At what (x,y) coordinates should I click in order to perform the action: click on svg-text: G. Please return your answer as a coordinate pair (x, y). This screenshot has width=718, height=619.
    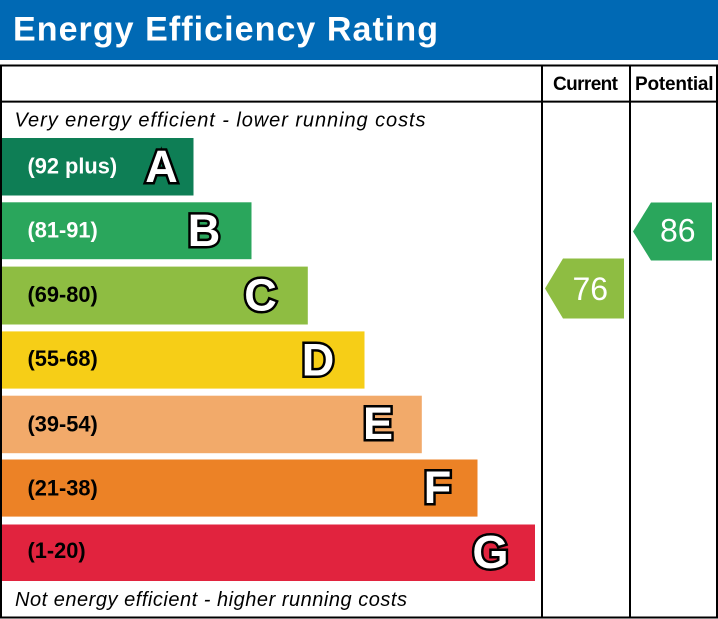
    Looking at the image, I should click on (490, 552).